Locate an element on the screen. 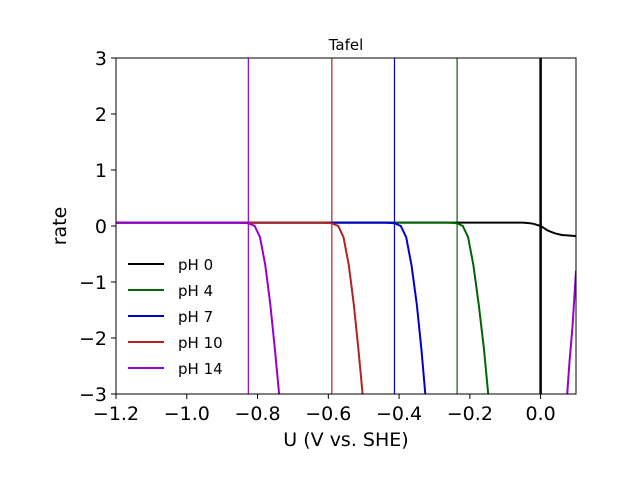 The height and width of the screenshot is (480, 640). y-tick-label: 2 is located at coordinates (101, 115).